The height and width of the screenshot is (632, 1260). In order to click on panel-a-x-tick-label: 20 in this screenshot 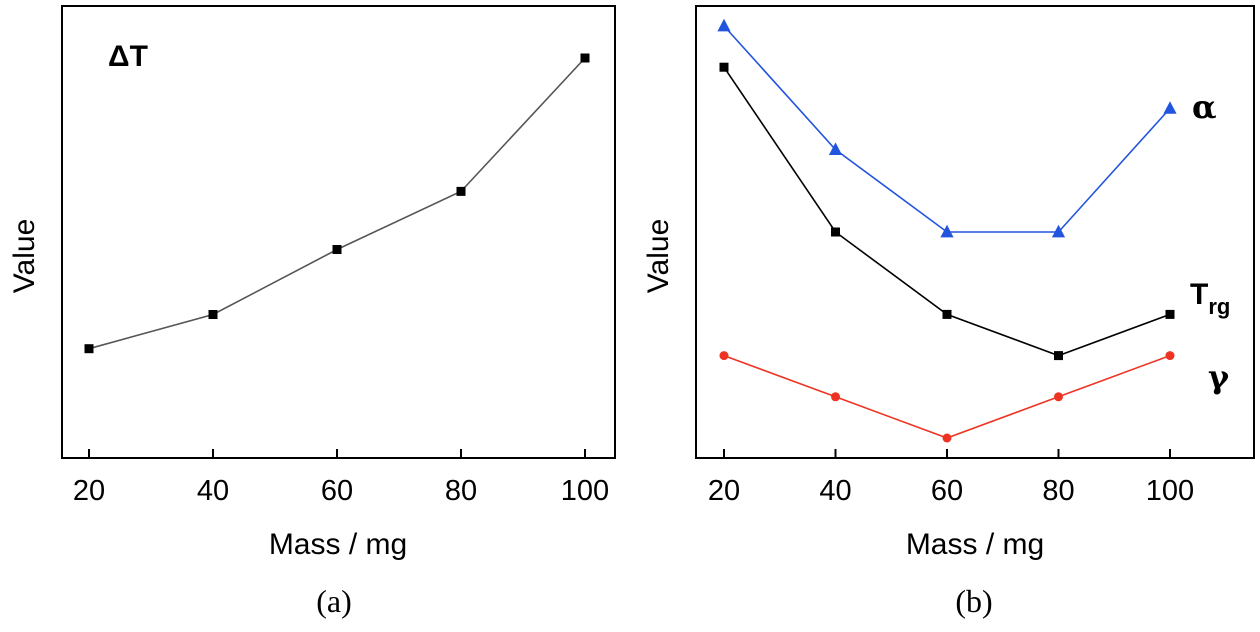, I will do `click(89, 491)`.